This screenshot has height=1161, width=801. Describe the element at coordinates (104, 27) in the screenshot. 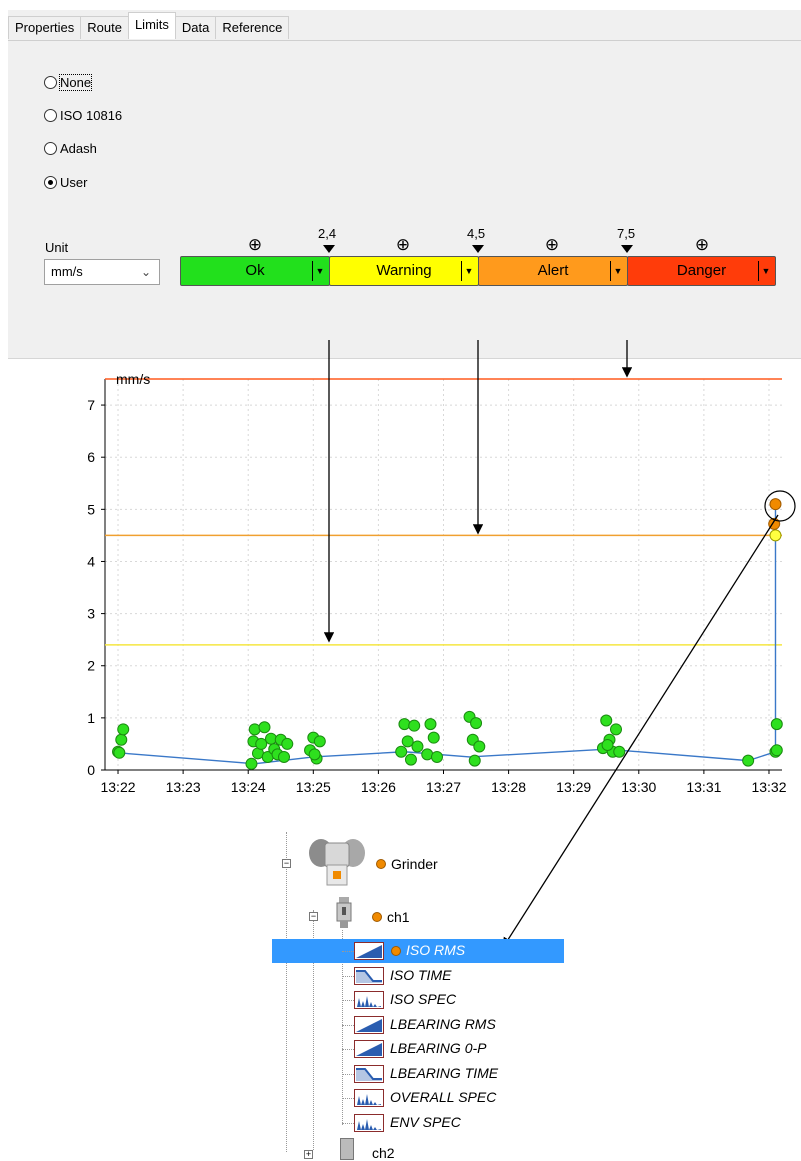

I see `tab-route: Route` at that location.